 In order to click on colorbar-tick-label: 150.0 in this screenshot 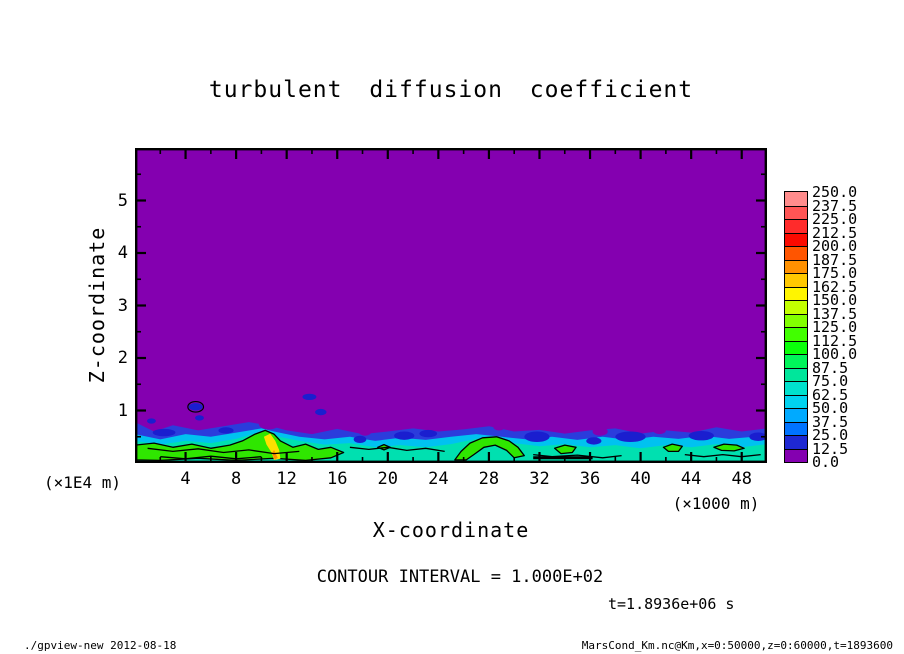, I will do `click(835, 300)`.